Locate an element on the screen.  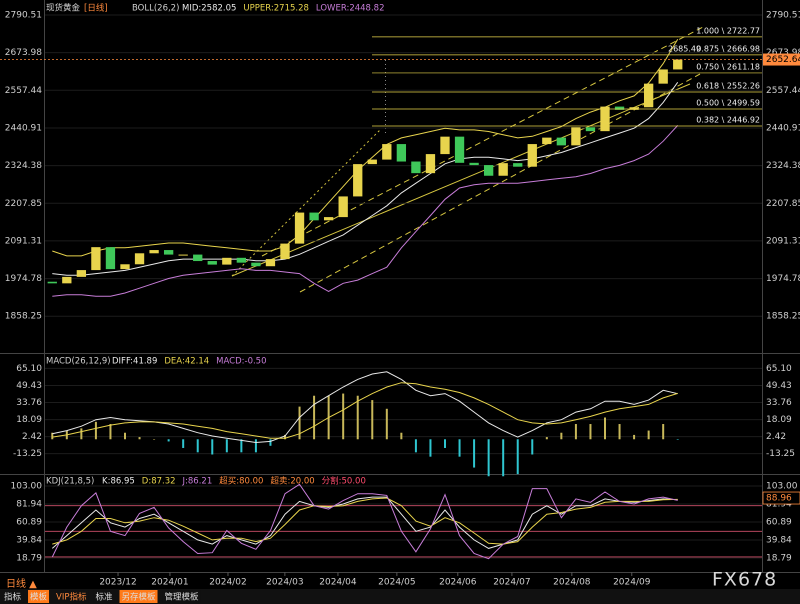
high-label: 2685.49 is located at coordinates (684, 48).